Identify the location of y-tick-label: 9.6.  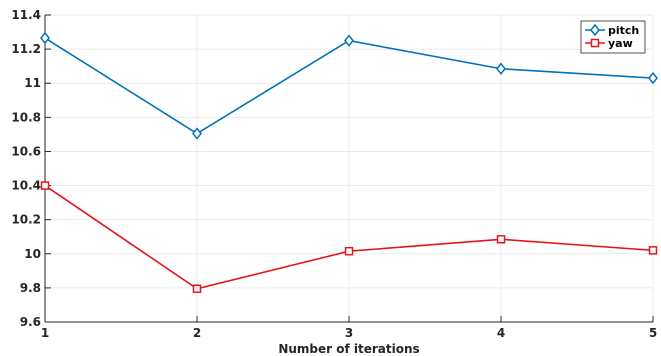
(30, 322).